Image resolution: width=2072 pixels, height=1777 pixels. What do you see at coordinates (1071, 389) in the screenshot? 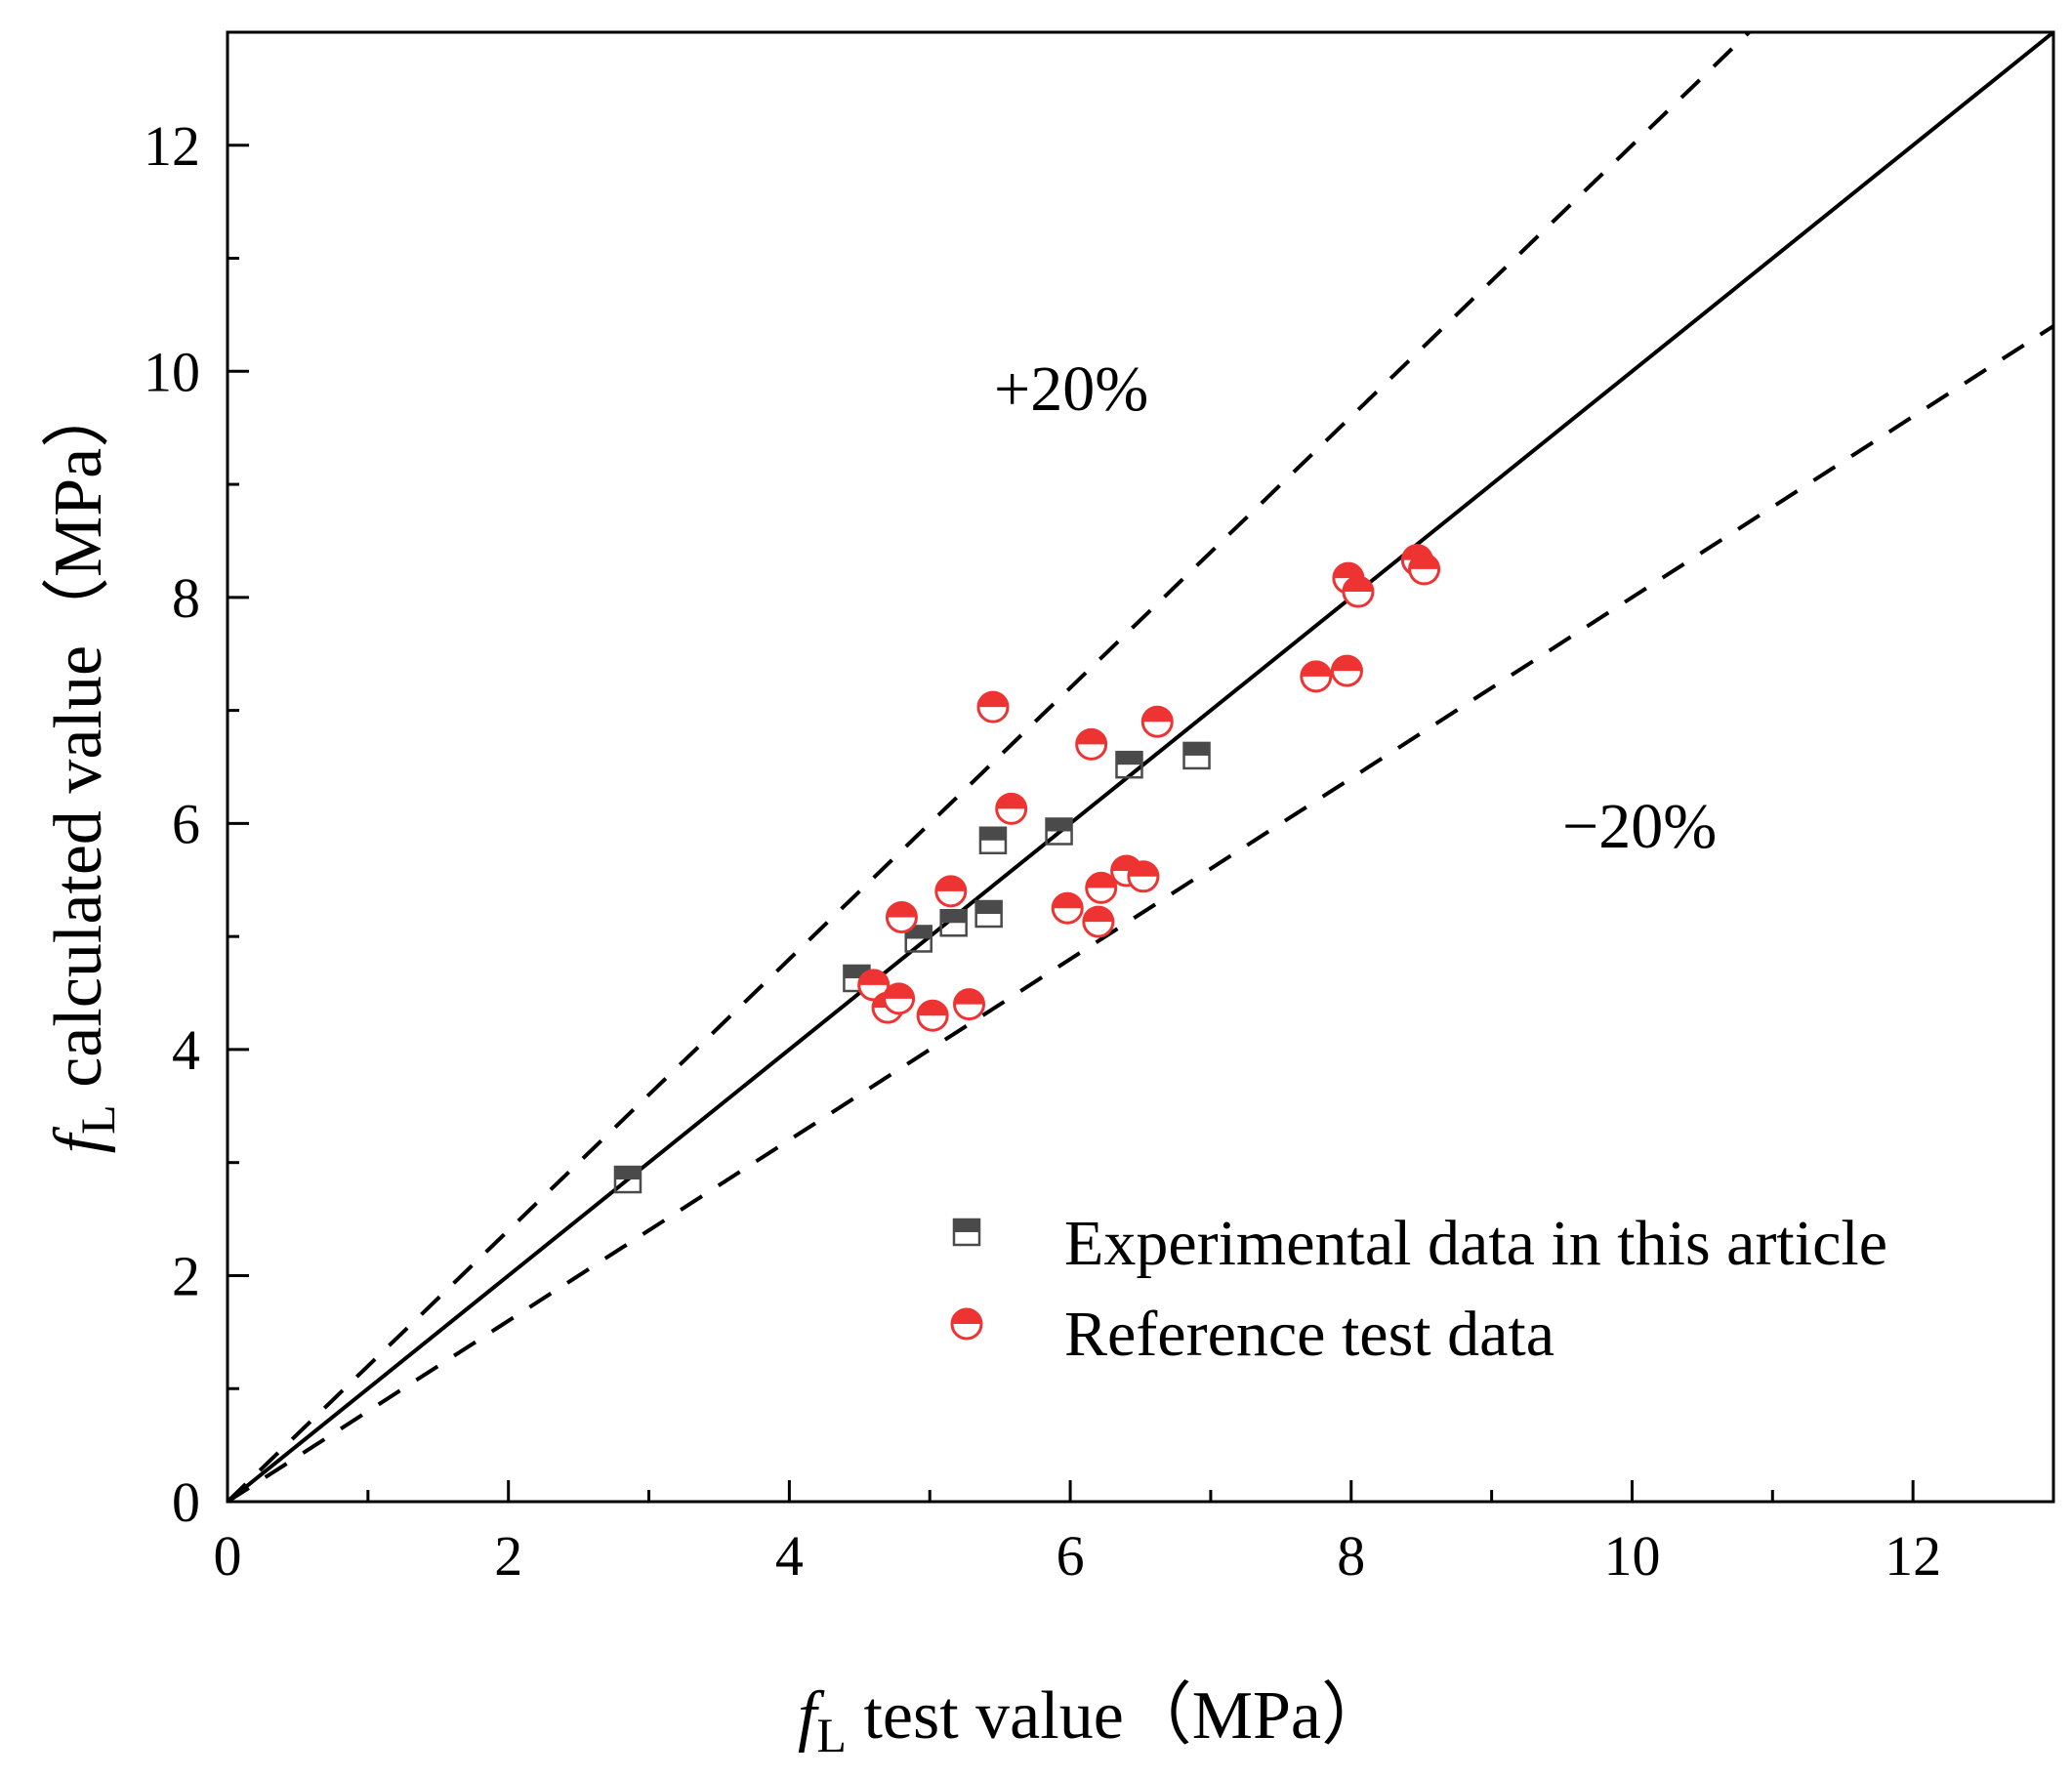
I see `plus-20-annotation: +20%` at bounding box center [1071, 389].